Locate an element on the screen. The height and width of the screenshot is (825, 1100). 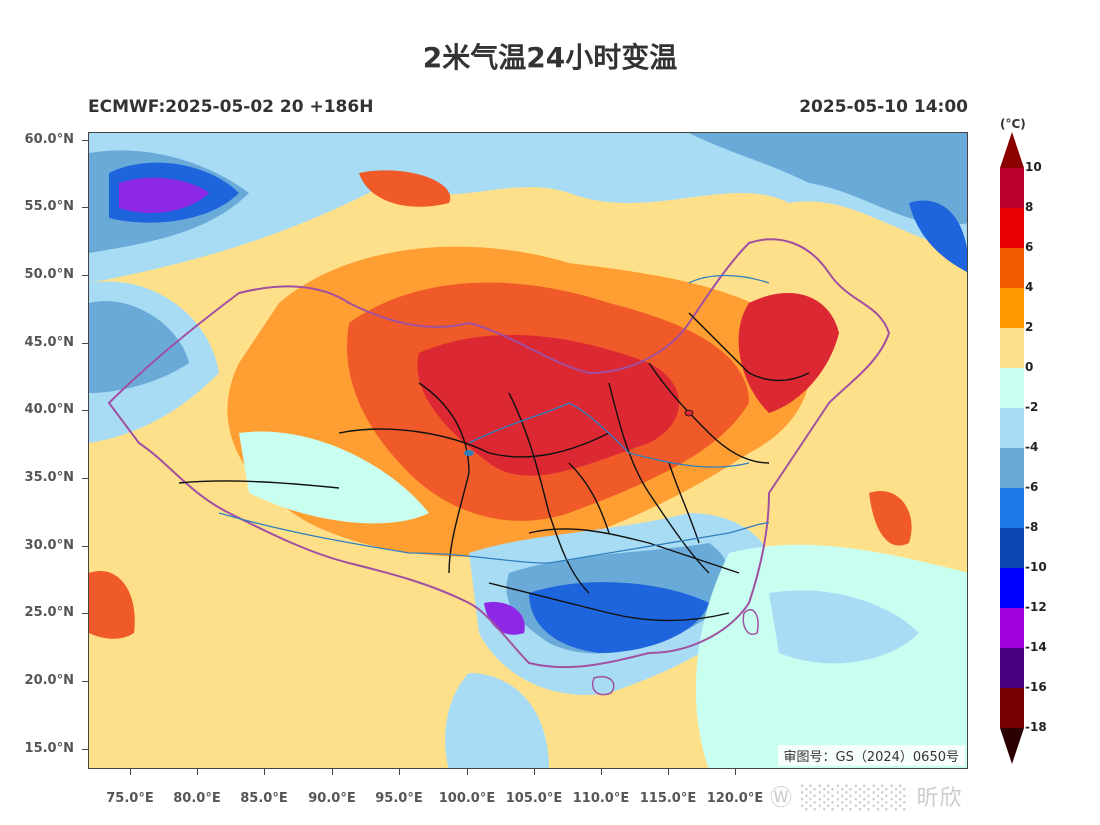
cold-region-west is located at coordinates (139, 347).